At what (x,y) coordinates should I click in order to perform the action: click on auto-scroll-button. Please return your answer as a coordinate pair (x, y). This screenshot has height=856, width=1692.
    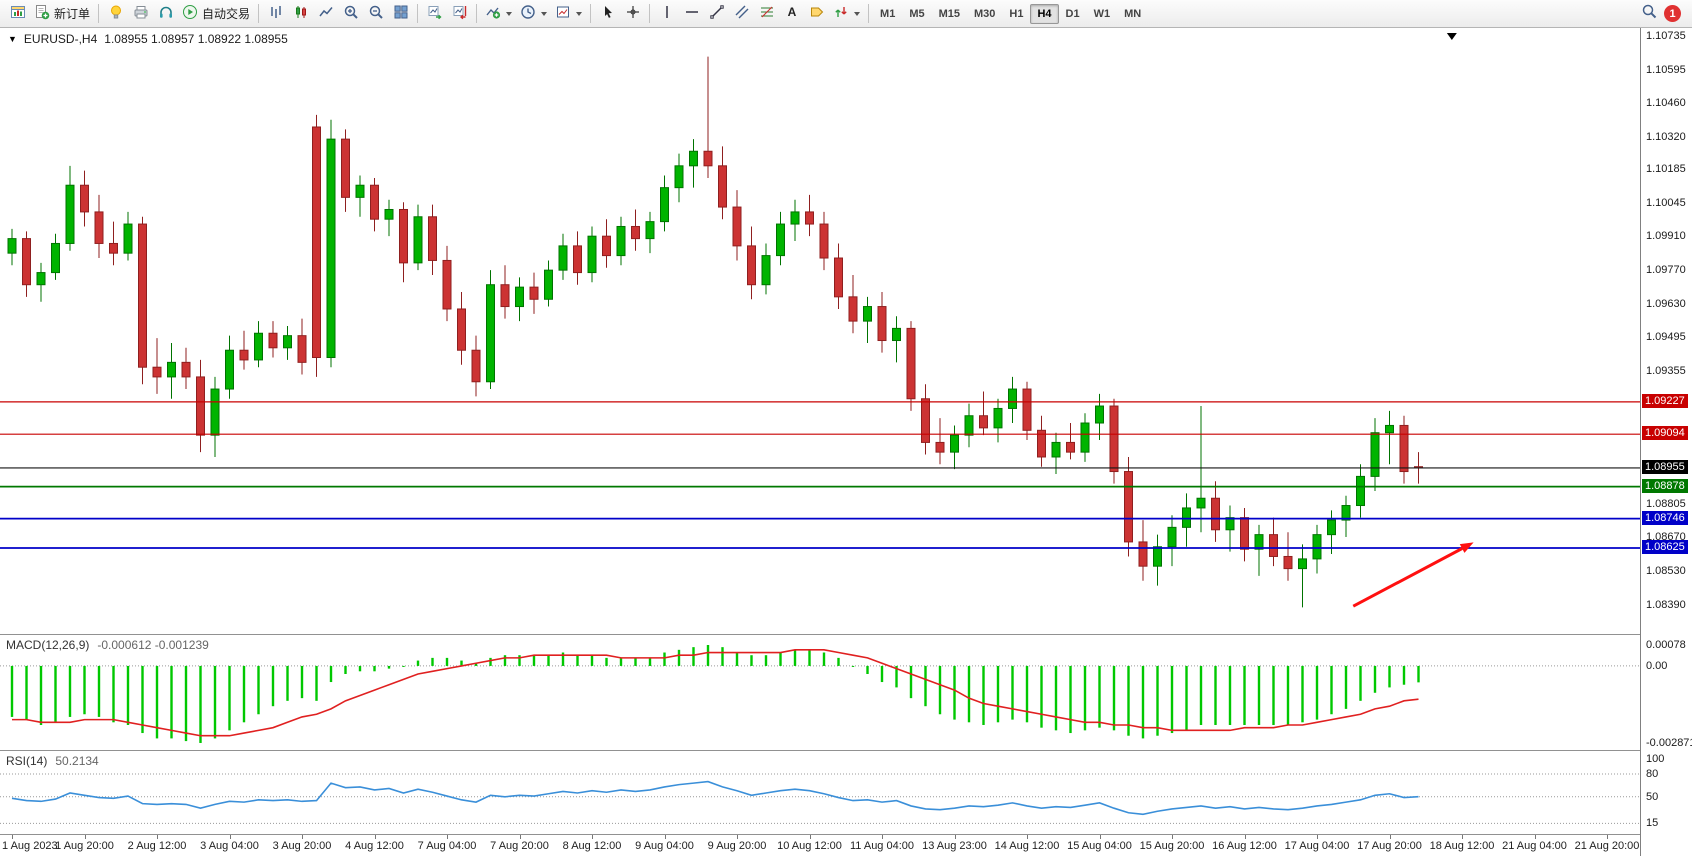
    Looking at the image, I should click on (434, 14).